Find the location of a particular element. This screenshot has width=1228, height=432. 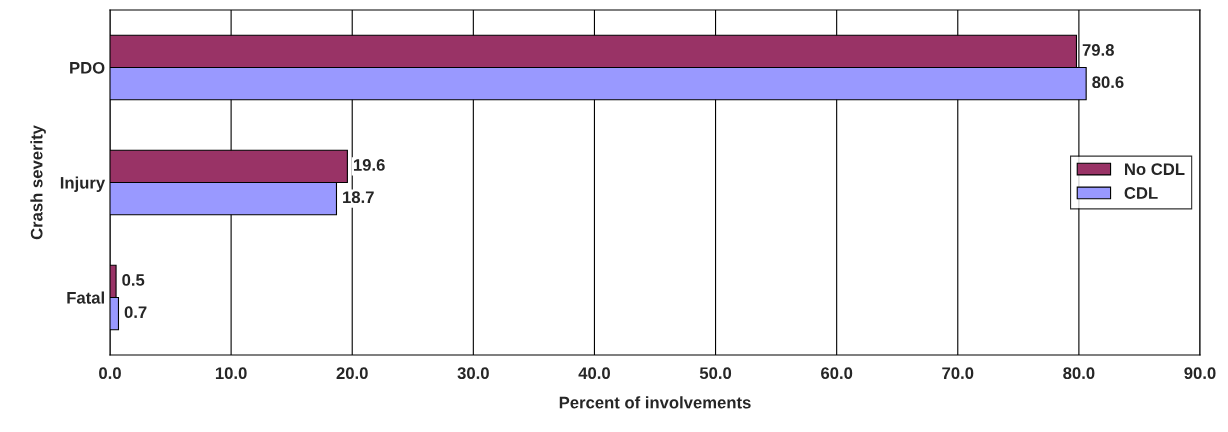

x-tick-label: 40.0 is located at coordinates (594, 373).